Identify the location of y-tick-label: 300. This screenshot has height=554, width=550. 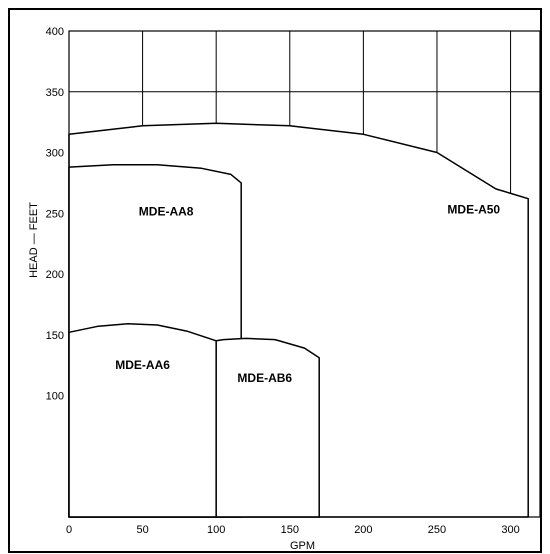
(55, 154).